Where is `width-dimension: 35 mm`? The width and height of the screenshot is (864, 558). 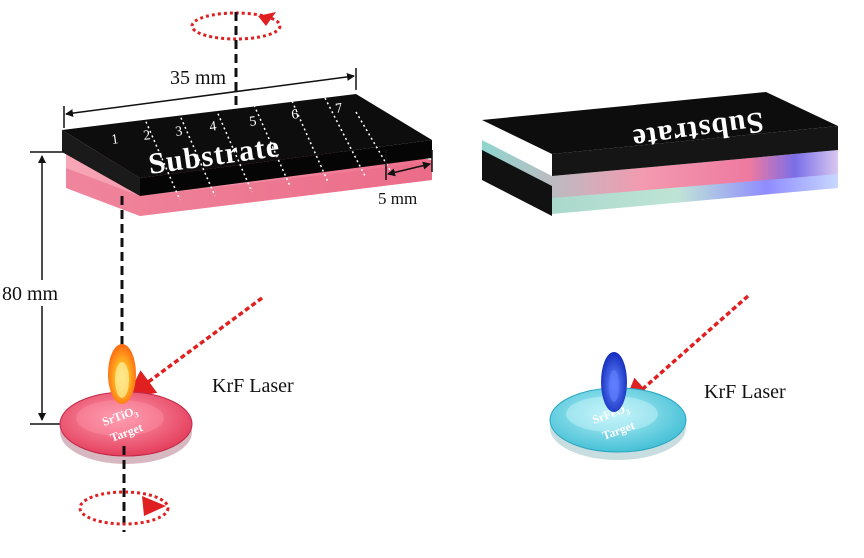 width-dimension: 35 mm is located at coordinates (210, 97).